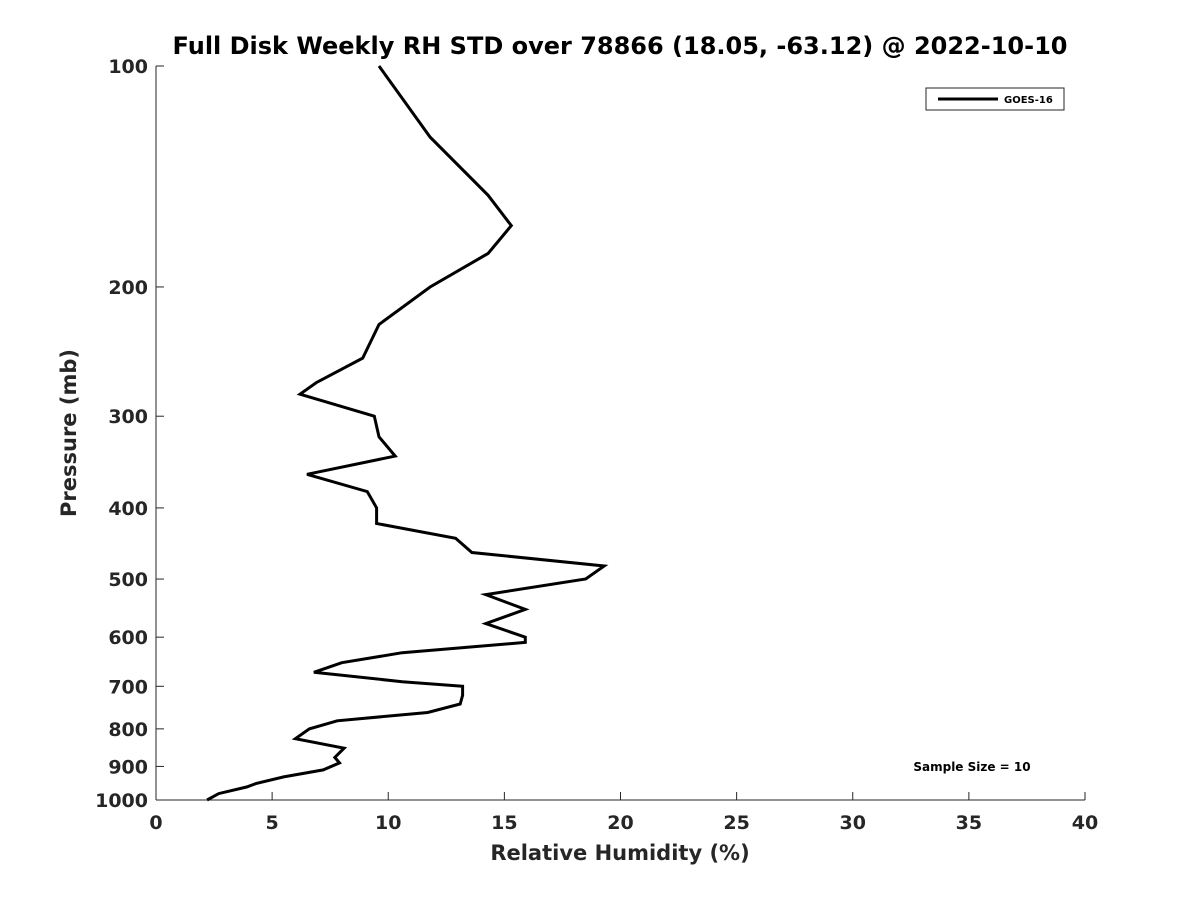 The height and width of the screenshot is (900, 1200). Describe the element at coordinates (128, 767) in the screenshot. I see `y-tick-label: 900` at that location.